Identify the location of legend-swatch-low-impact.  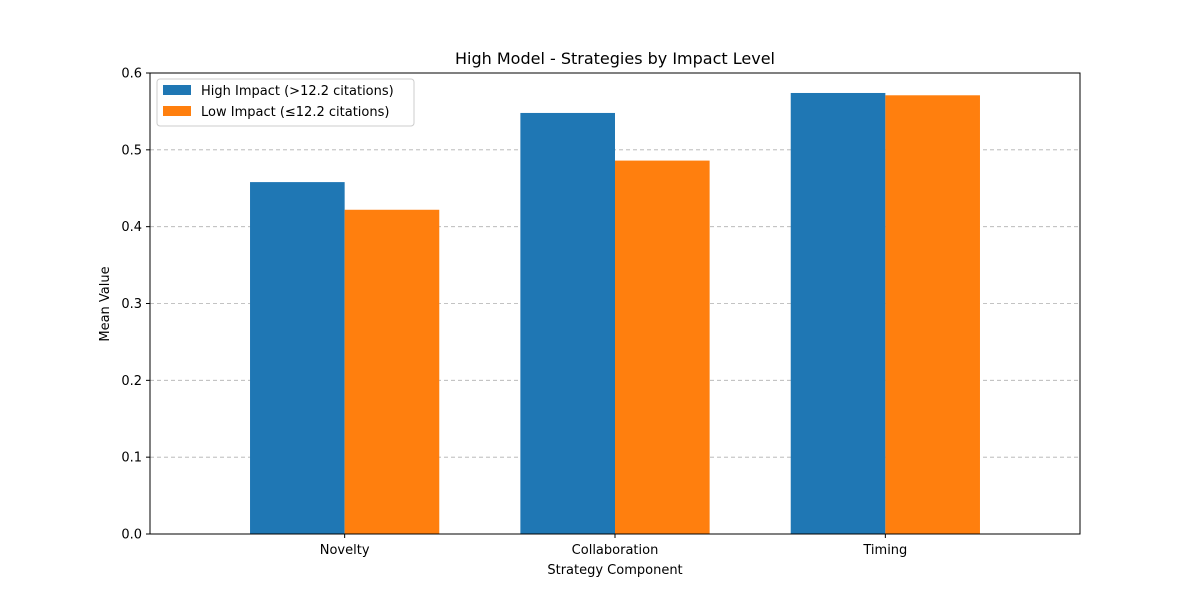
(177, 111).